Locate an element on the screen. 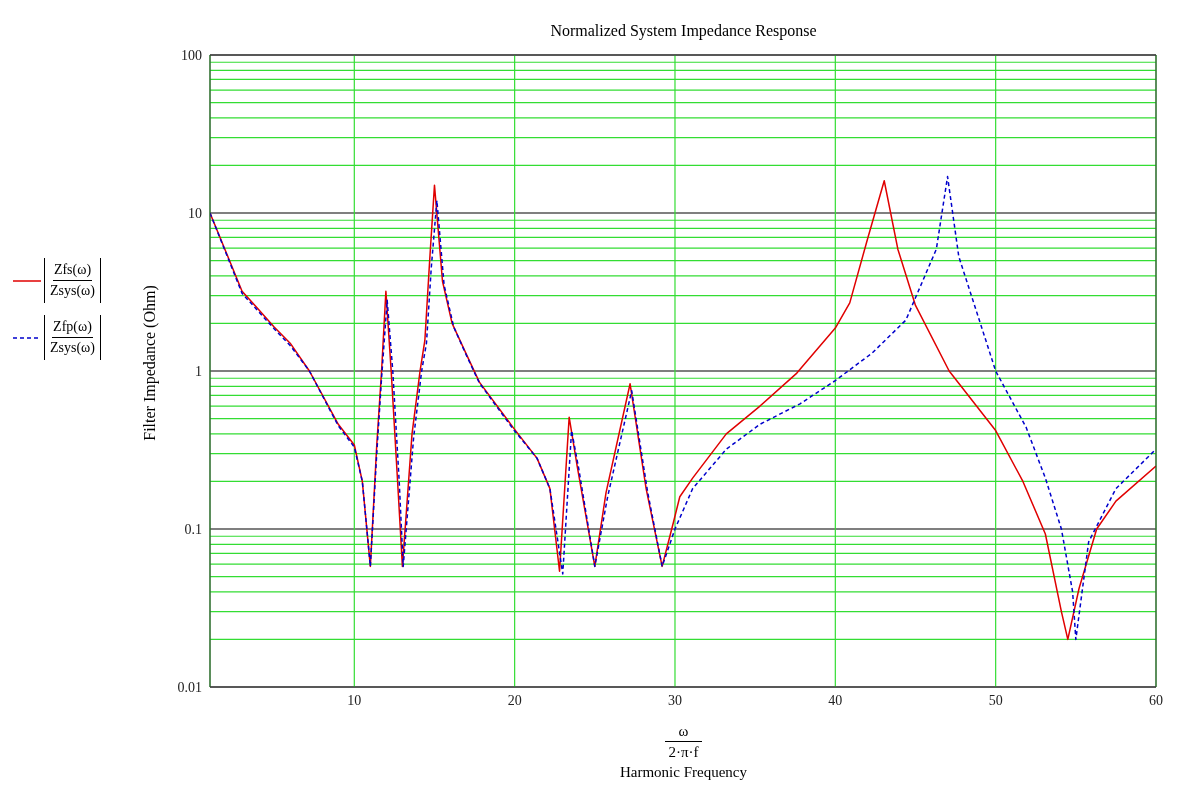  x-tick-label: 50 is located at coordinates (995, 700).